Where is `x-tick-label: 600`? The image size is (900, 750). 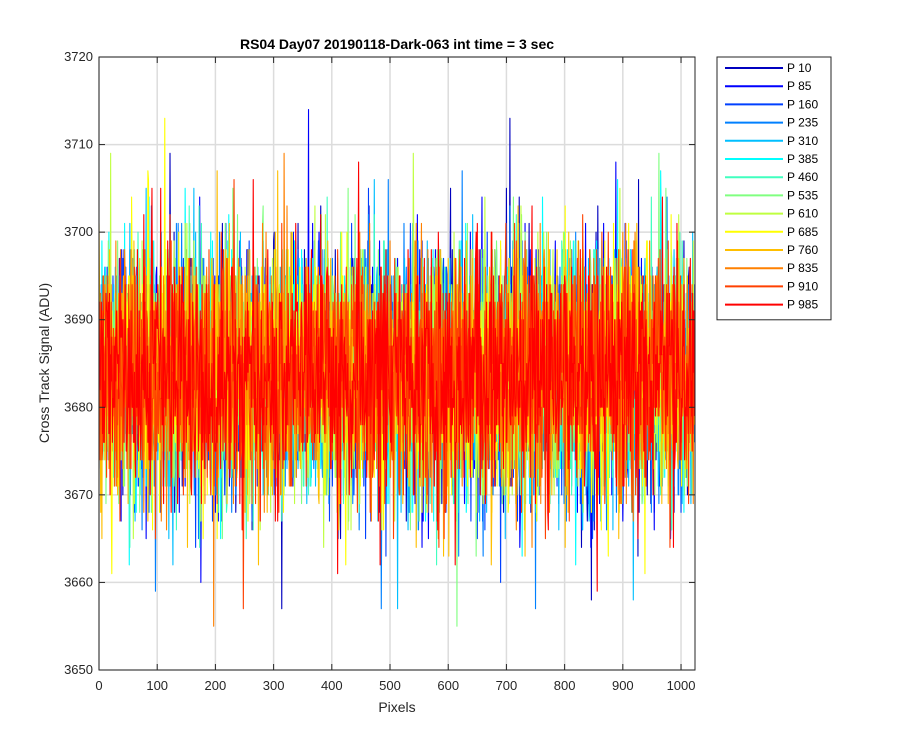
x-tick-label: 600 is located at coordinates (448, 685).